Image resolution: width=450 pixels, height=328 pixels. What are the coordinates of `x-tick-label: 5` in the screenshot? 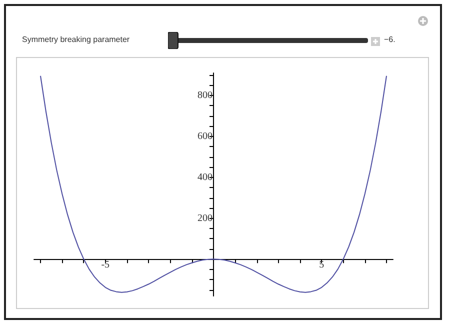 It's located at (321, 265).